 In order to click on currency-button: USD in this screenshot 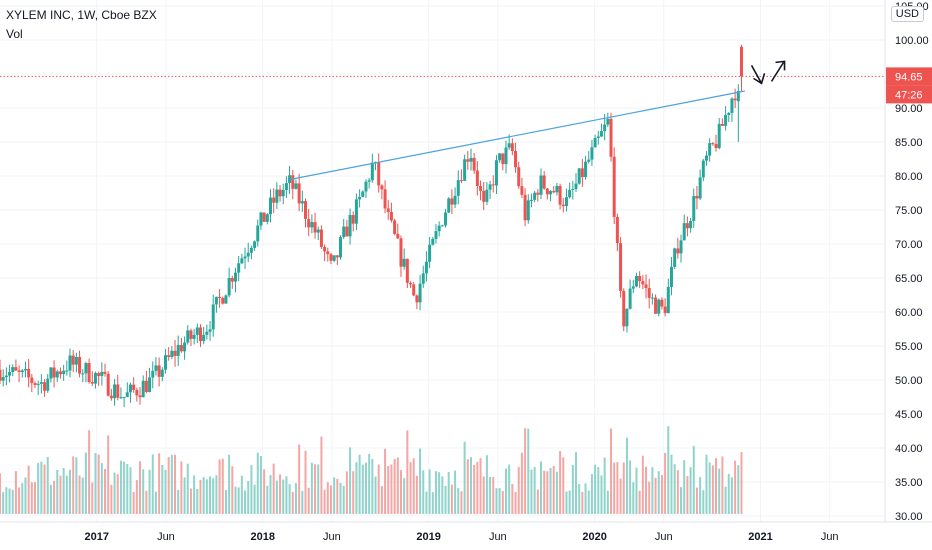, I will do `click(907, 14)`.